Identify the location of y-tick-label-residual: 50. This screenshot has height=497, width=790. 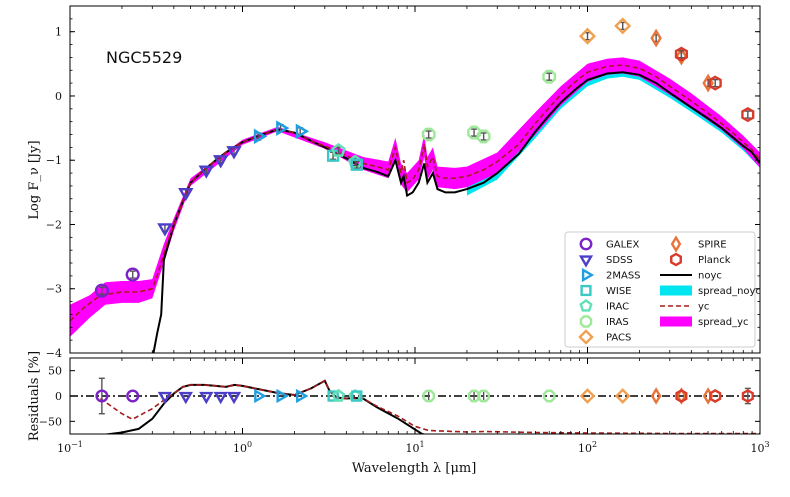
(55, 371).